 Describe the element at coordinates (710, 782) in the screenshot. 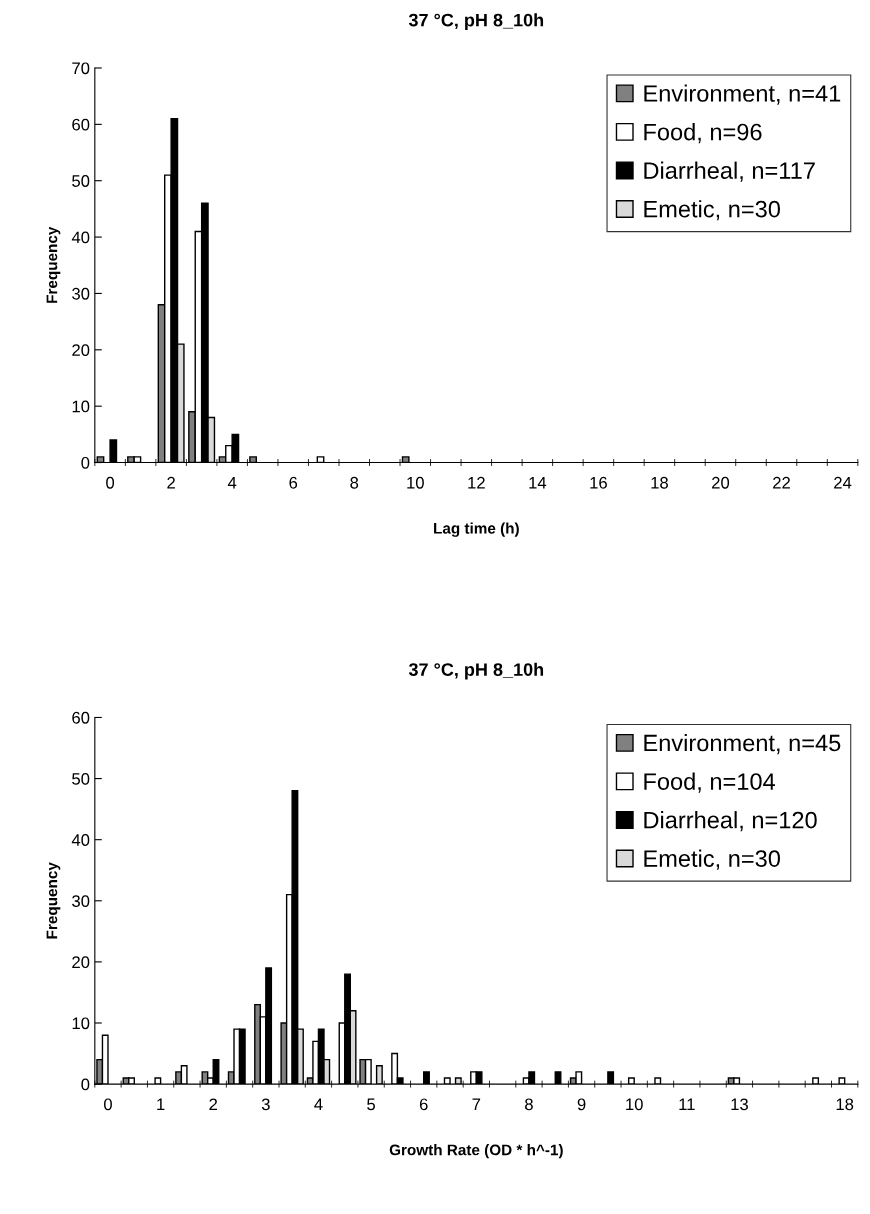

I see `legend-label: Food, n=104` at that location.